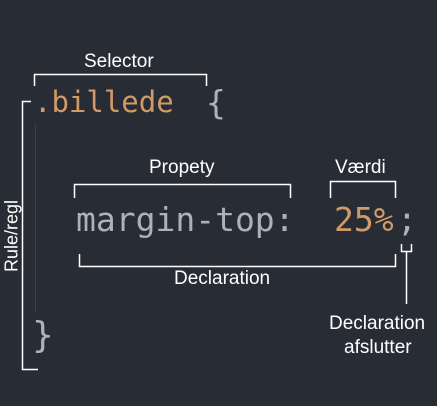  What do you see at coordinates (182, 190) in the screenshot?
I see `property-bracket` at bounding box center [182, 190].